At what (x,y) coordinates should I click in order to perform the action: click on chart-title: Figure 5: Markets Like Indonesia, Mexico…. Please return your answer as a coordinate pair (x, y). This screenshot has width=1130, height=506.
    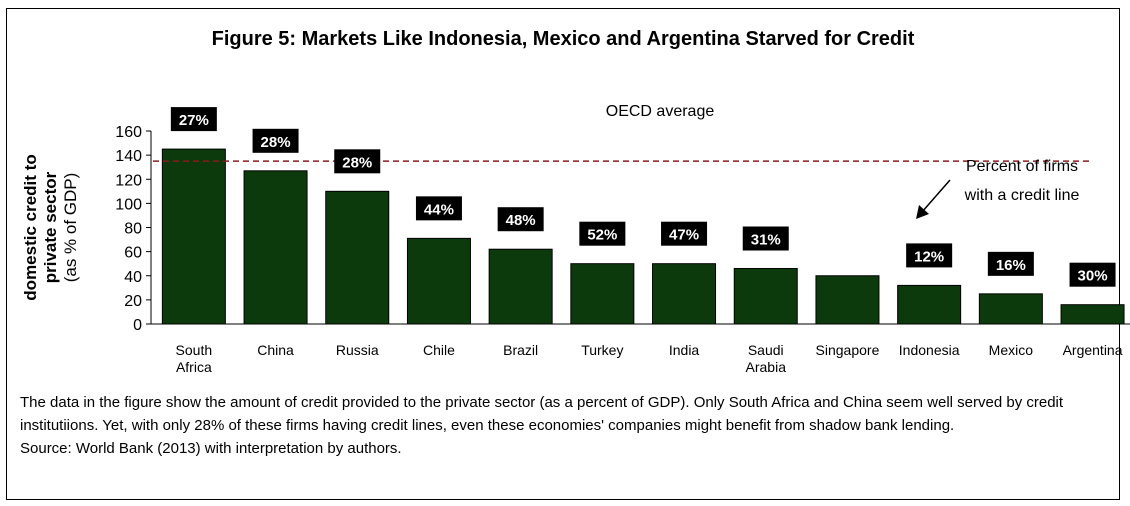
    Looking at the image, I should click on (563, 39).